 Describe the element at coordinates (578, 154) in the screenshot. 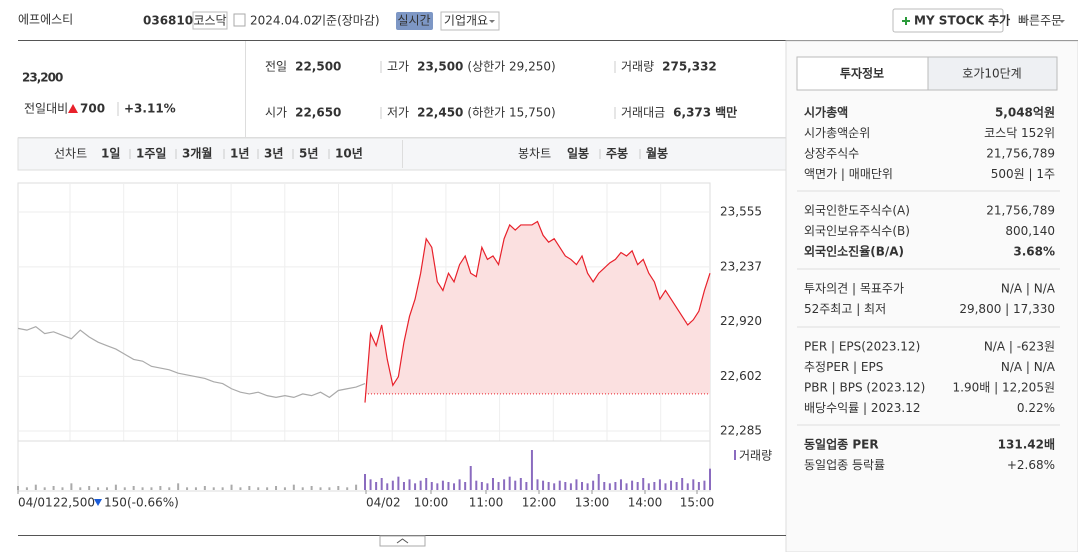

I see `candle-tab: 일봉` at that location.